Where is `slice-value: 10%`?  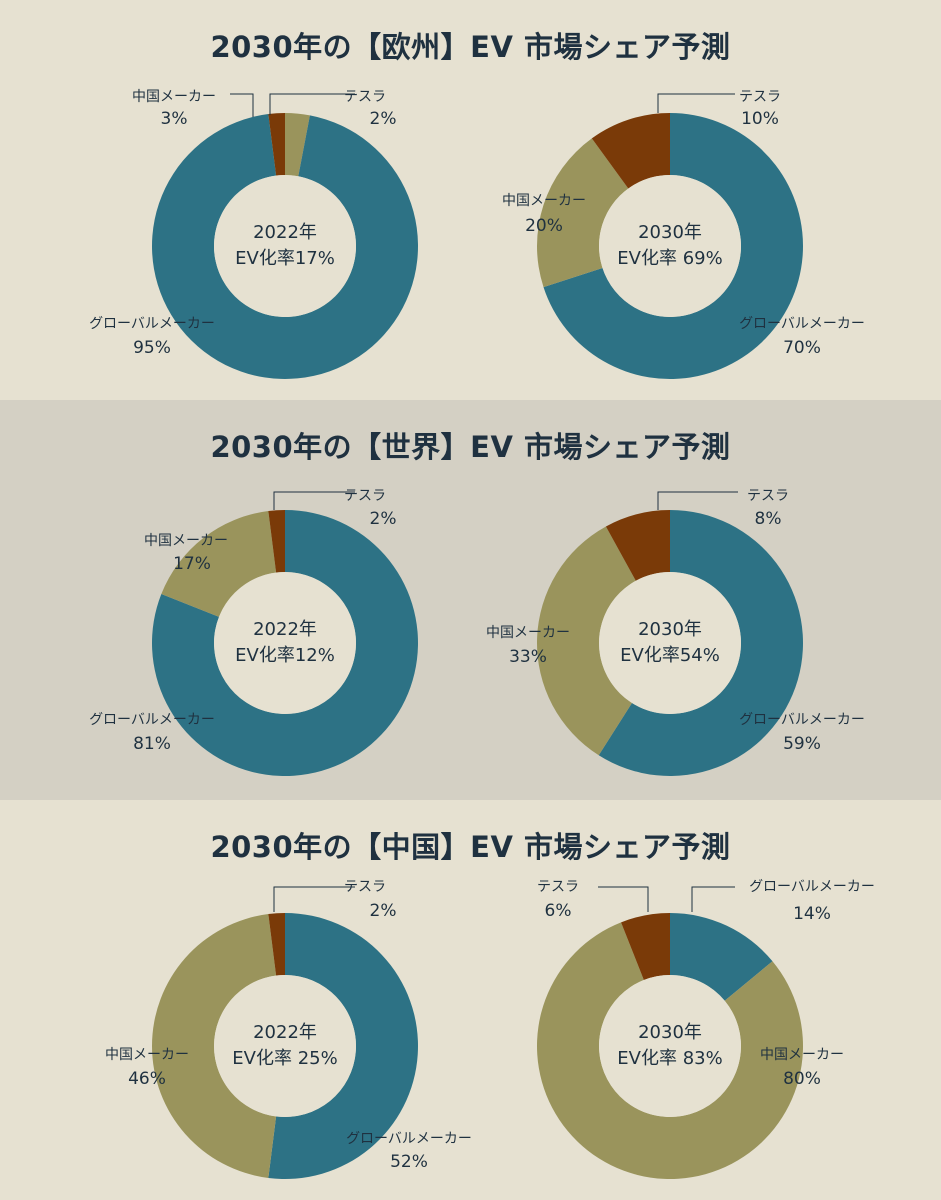 slice-value: 10% is located at coordinates (760, 119).